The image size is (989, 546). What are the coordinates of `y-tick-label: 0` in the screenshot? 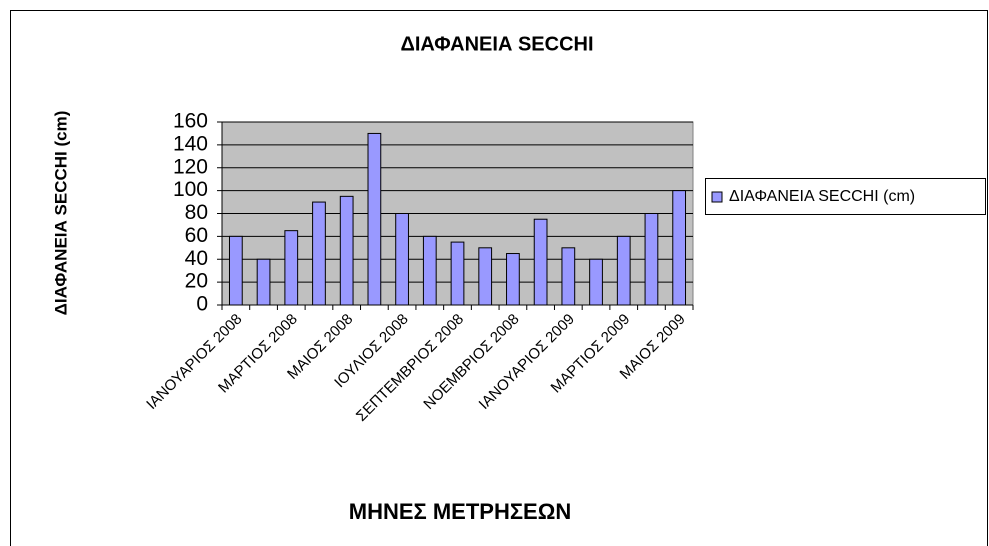 It's located at (202, 304).